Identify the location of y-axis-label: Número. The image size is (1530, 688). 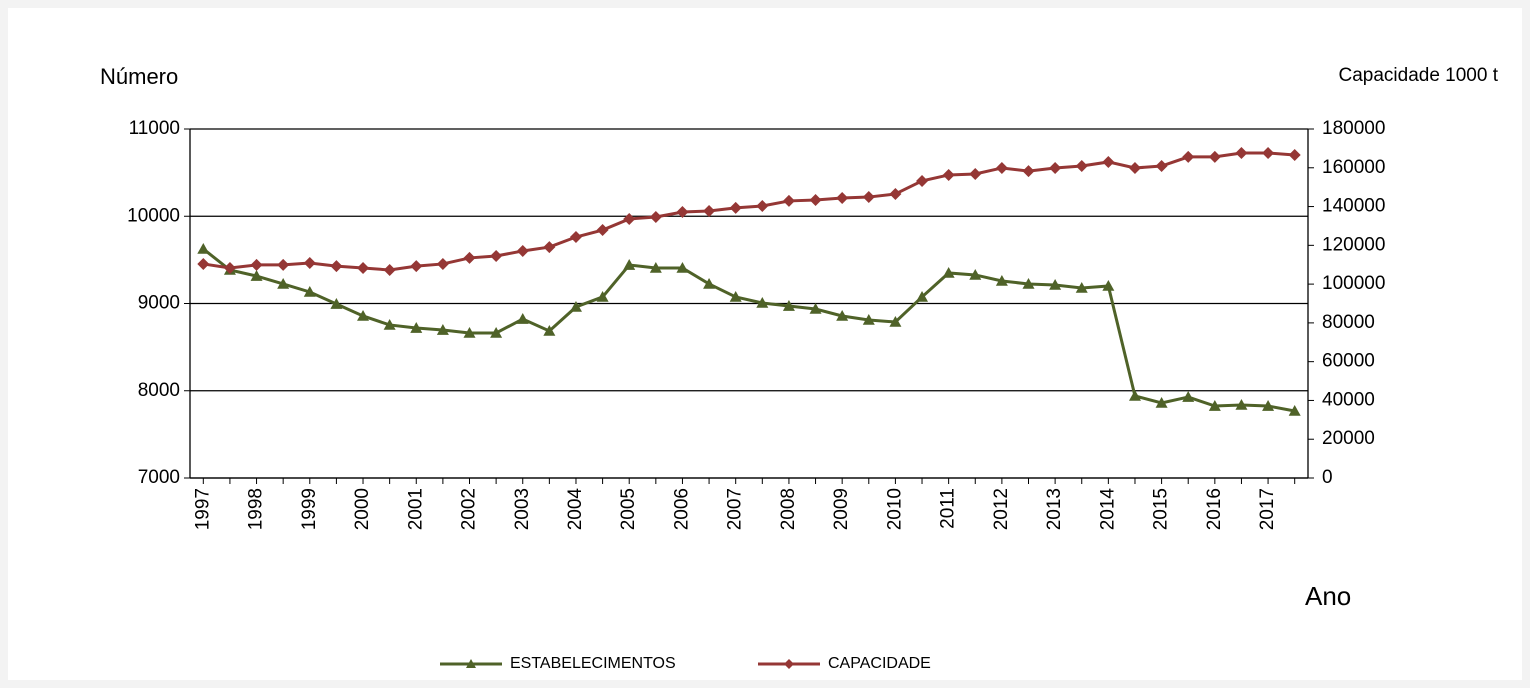
(139, 76).